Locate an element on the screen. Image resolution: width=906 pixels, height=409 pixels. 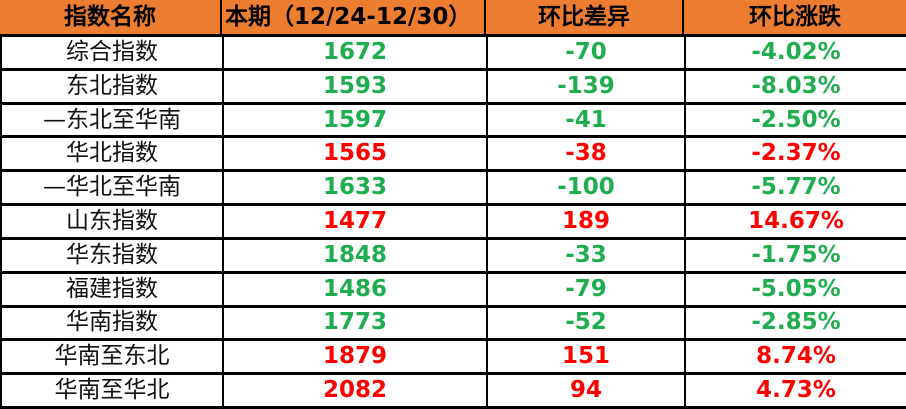
header-current-period: 本期（12/24-12/30） is located at coordinates (354, 17).